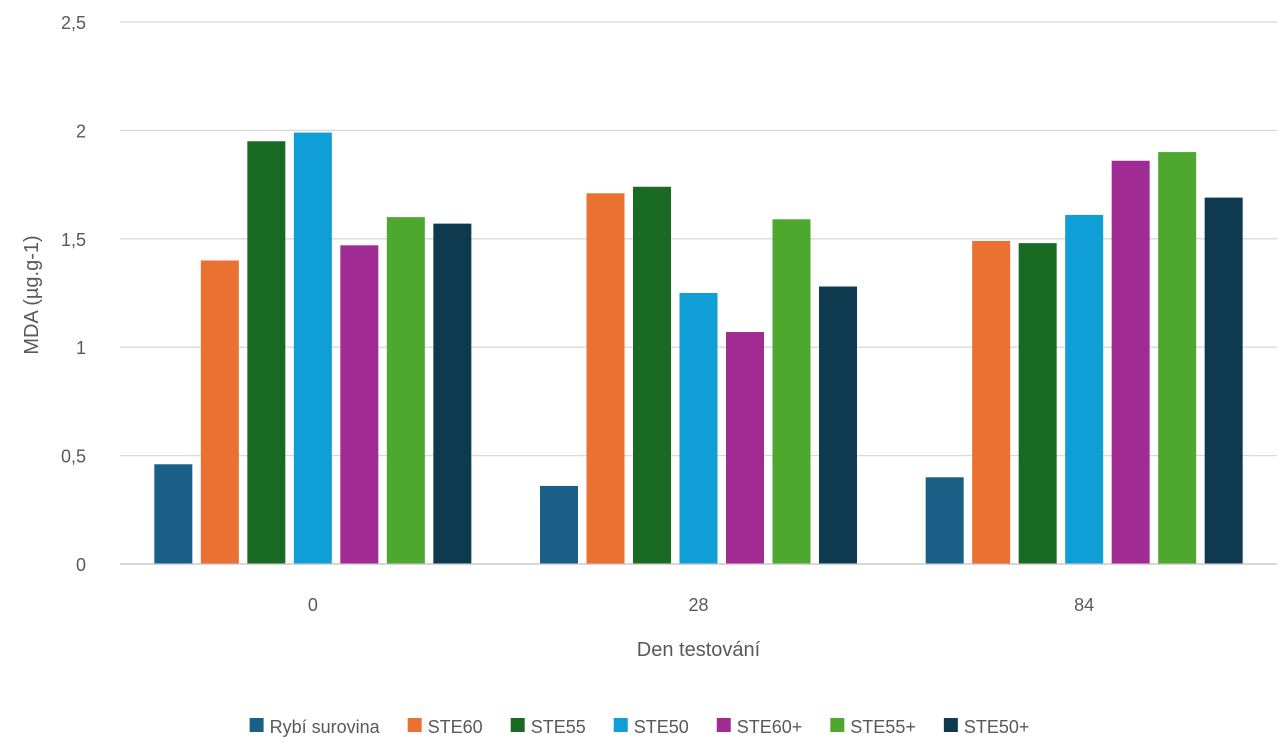 This screenshot has width=1279, height=742. What do you see at coordinates (558, 727) in the screenshot?
I see `legend-label: STE55` at bounding box center [558, 727].